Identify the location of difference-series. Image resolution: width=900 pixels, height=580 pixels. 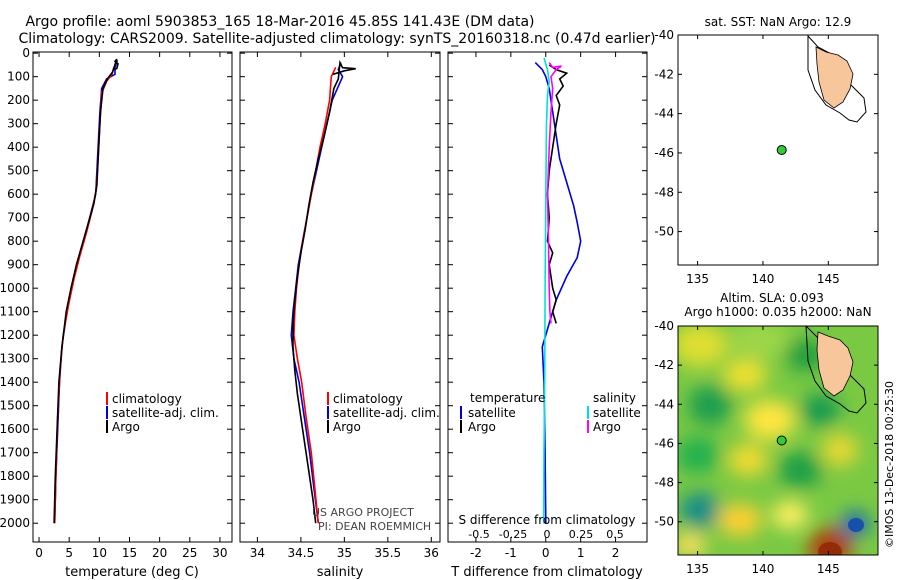
(558, 290).